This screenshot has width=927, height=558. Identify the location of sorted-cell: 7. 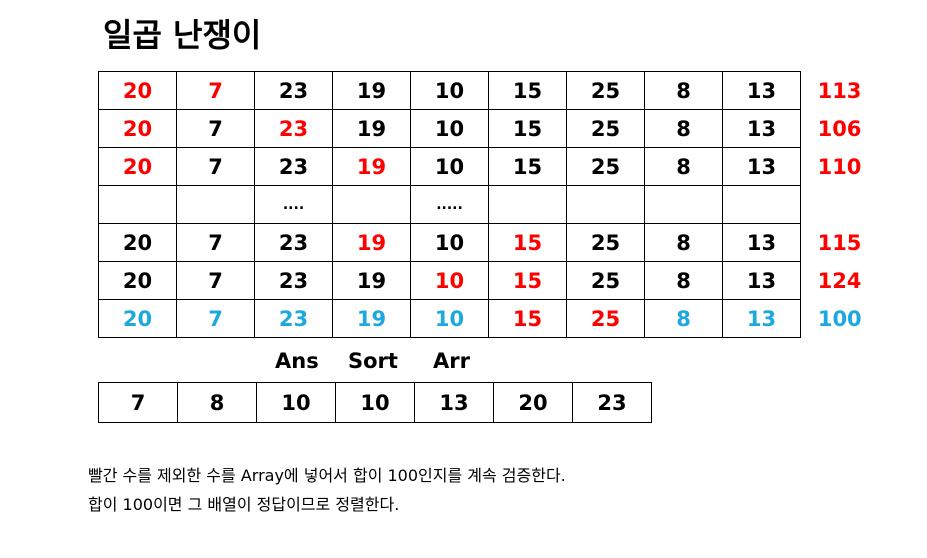
(138, 402).